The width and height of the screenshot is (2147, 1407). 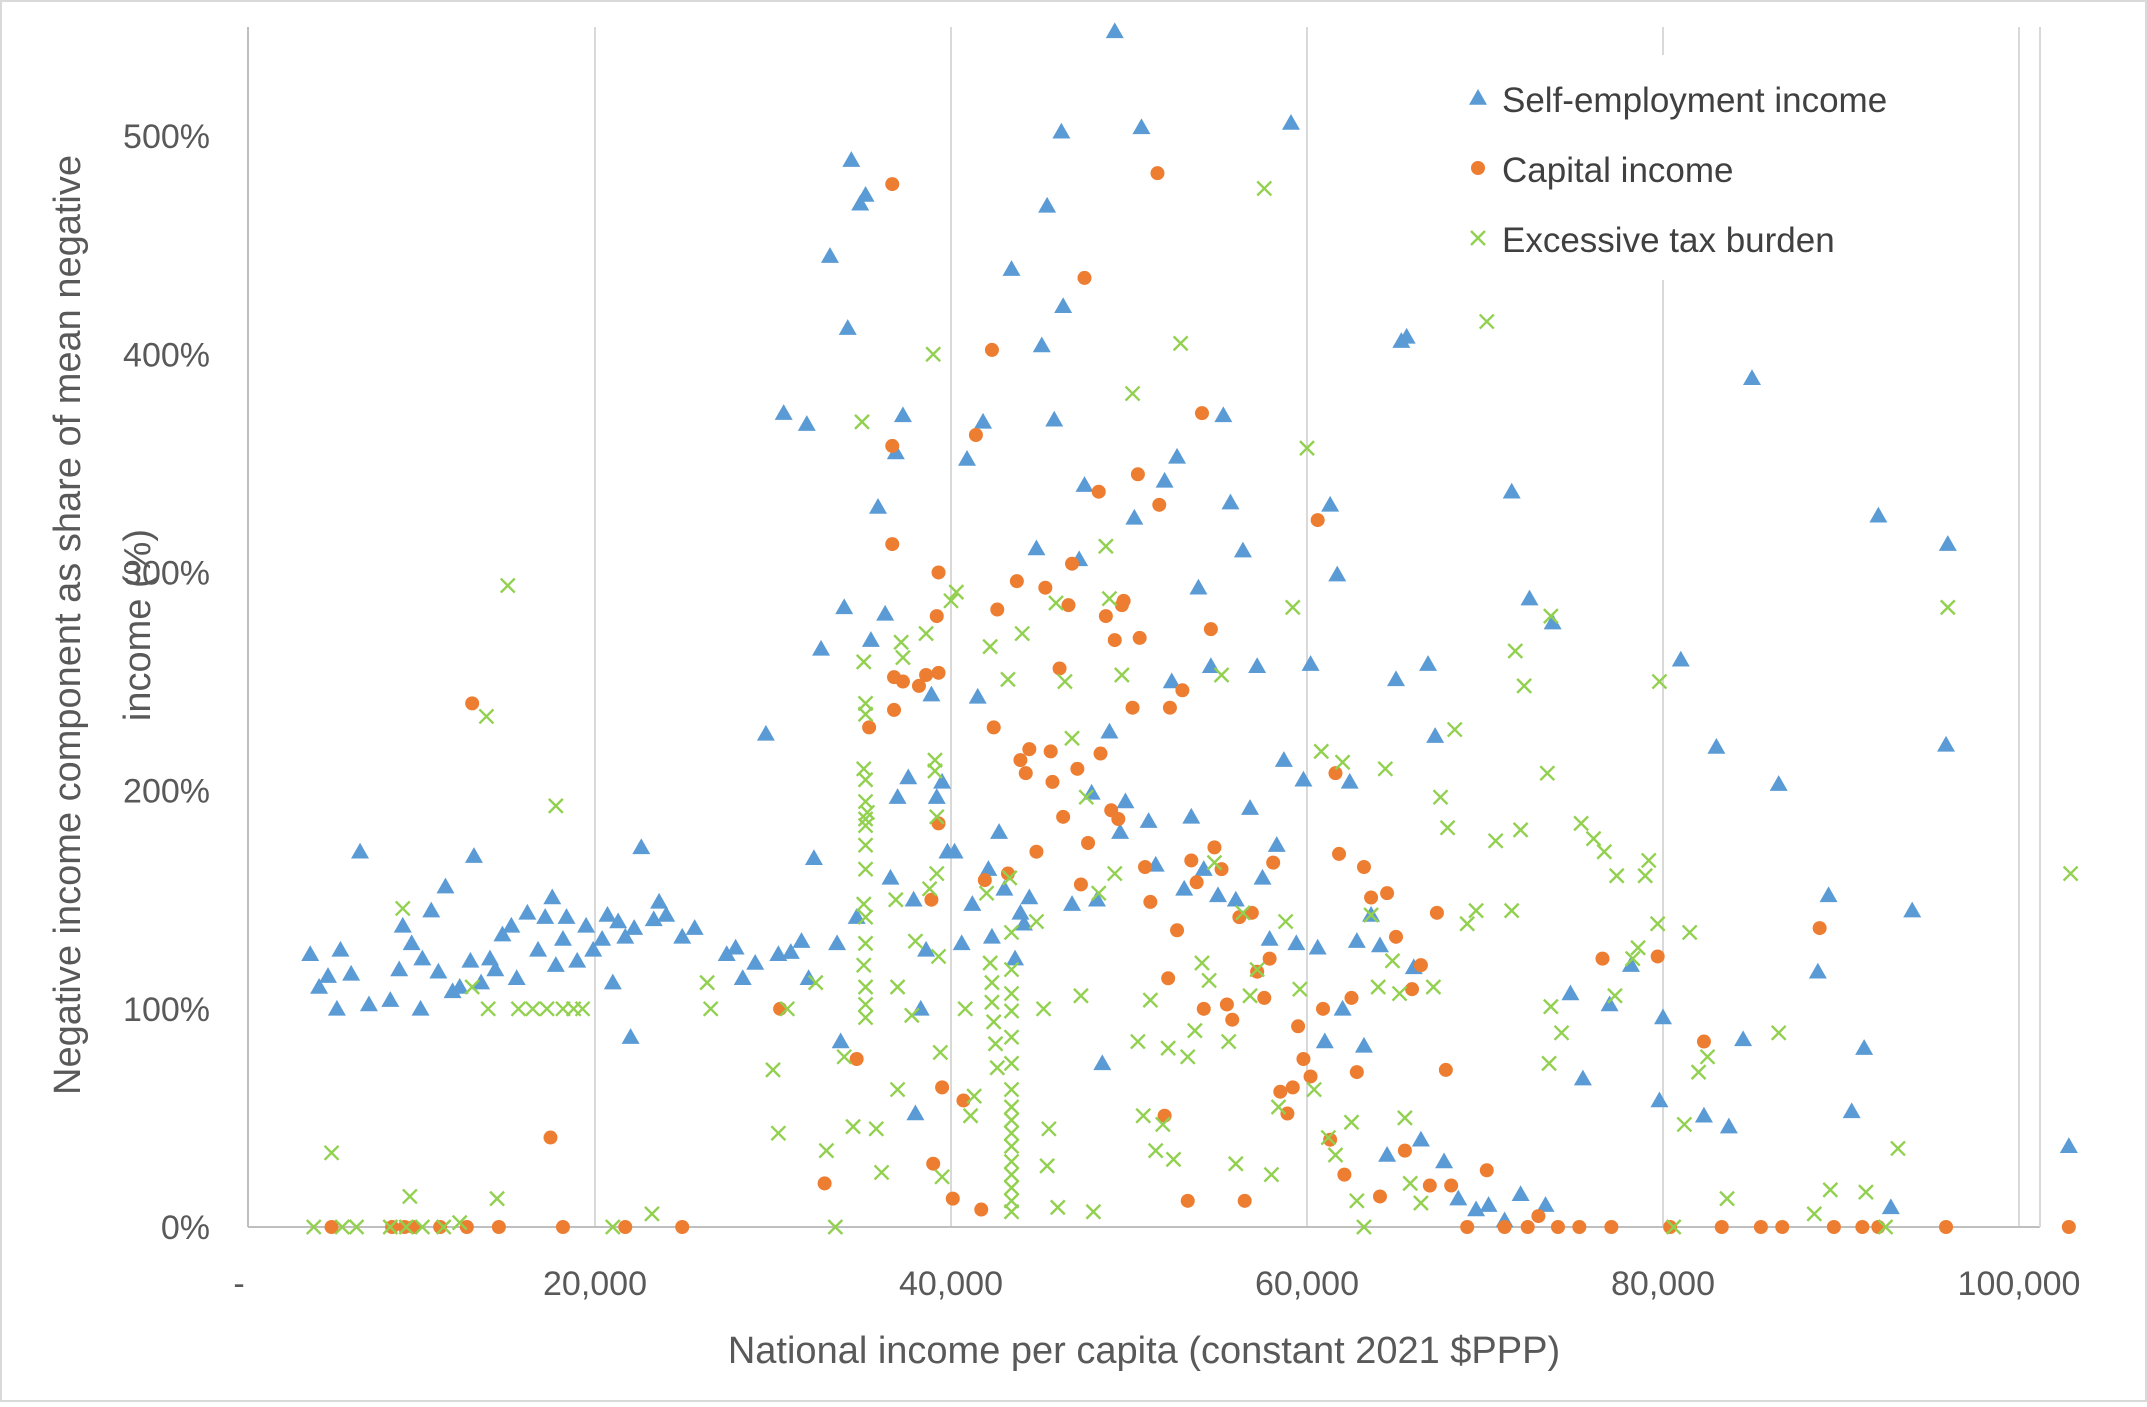 What do you see at coordinates (1618, 170) in the screenshot?
I see `legend-label: Capital income` at bounding box center [1618, 170].